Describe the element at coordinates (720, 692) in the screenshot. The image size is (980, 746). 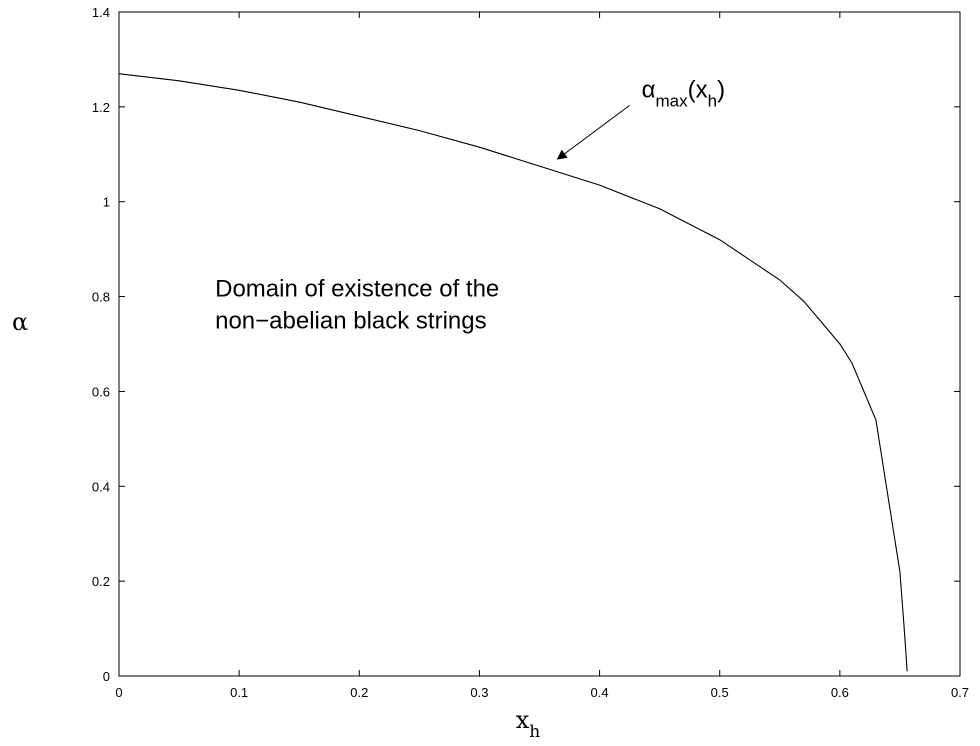
I see `x-tick-label: 0.5` at that location.